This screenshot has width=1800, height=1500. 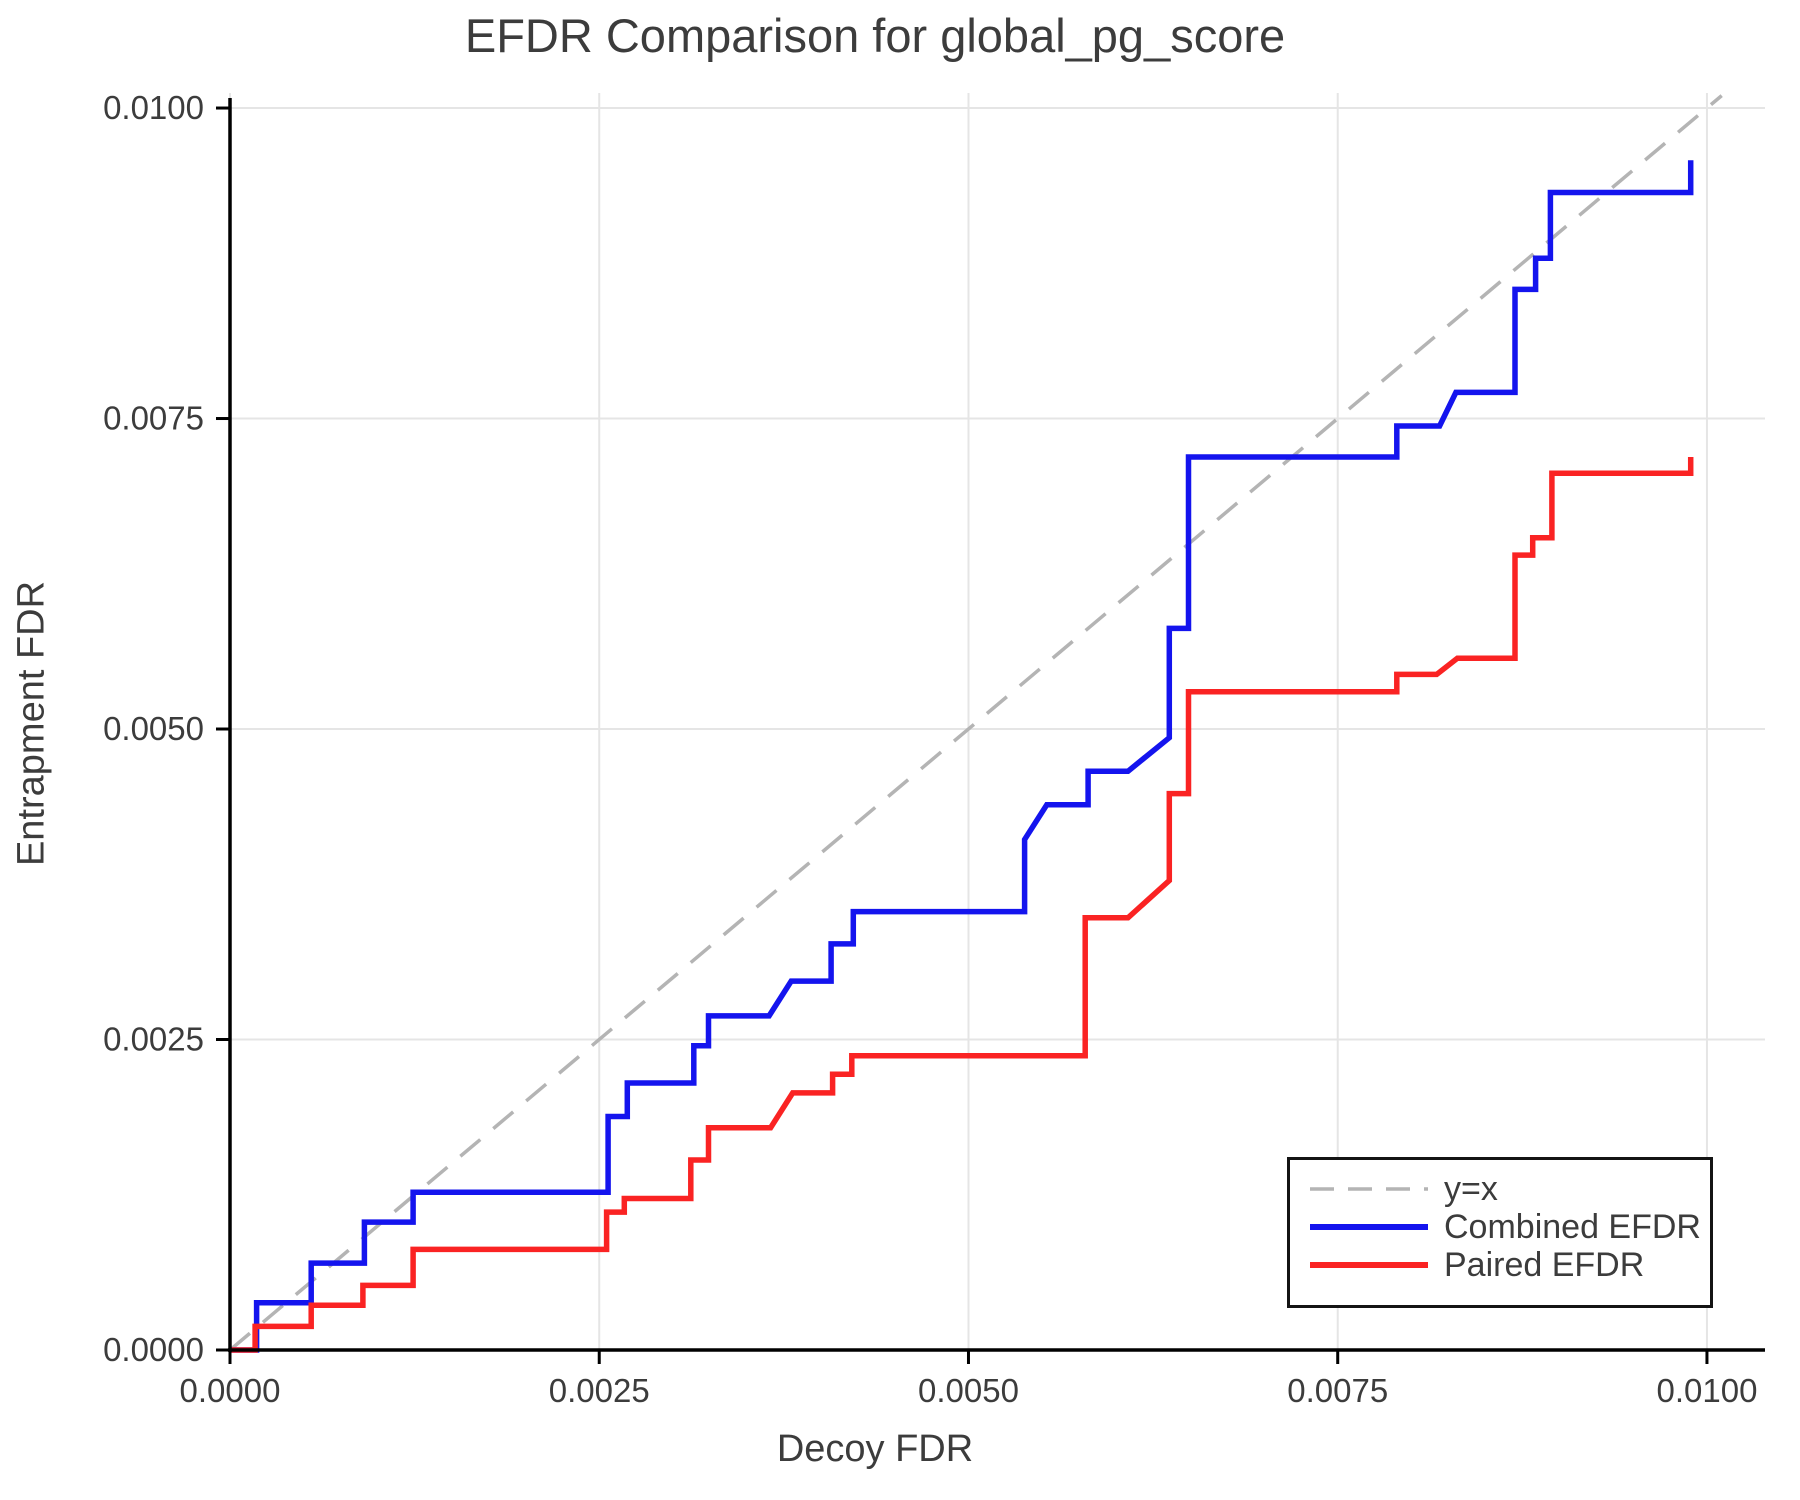 What do you see at coordinates (153, 107) in the screenshot?
I see `y-tick-label: 0.0100` at bounding box center [153, 107].